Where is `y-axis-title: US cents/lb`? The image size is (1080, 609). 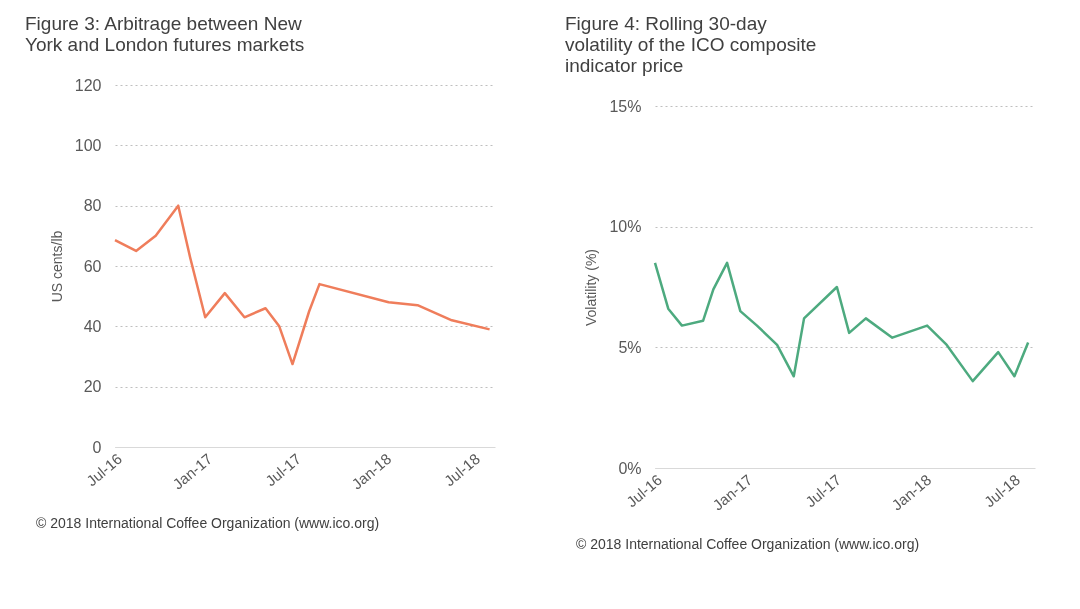 y-axis-title: US cents/lb is located at coordinates (56, 266).